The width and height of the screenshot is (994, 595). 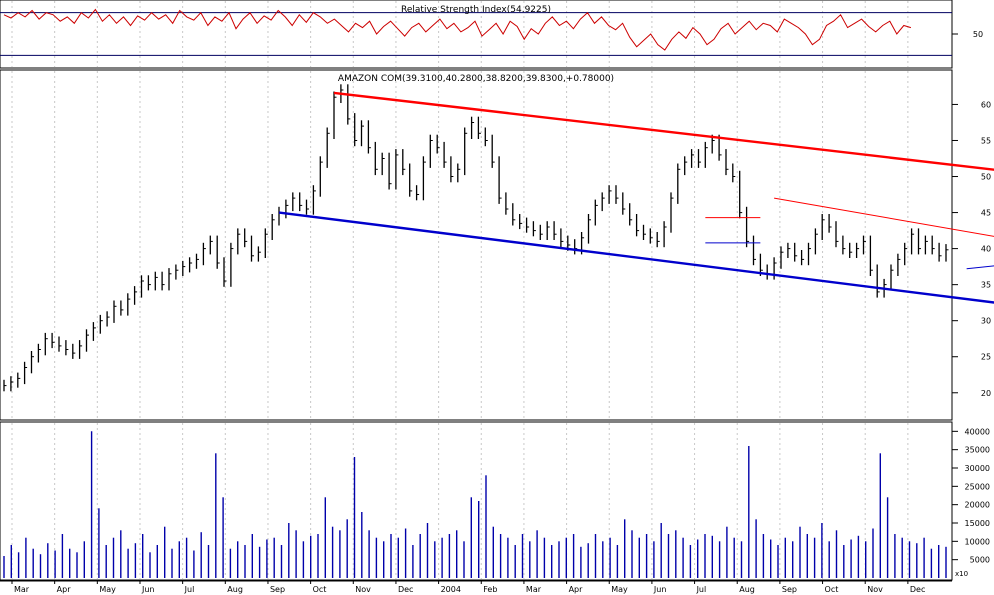 What do you see at coordinates (977, 468) in the screenshot?
I see `volume-tick-label: 30000` at bounding box center [977, 468].